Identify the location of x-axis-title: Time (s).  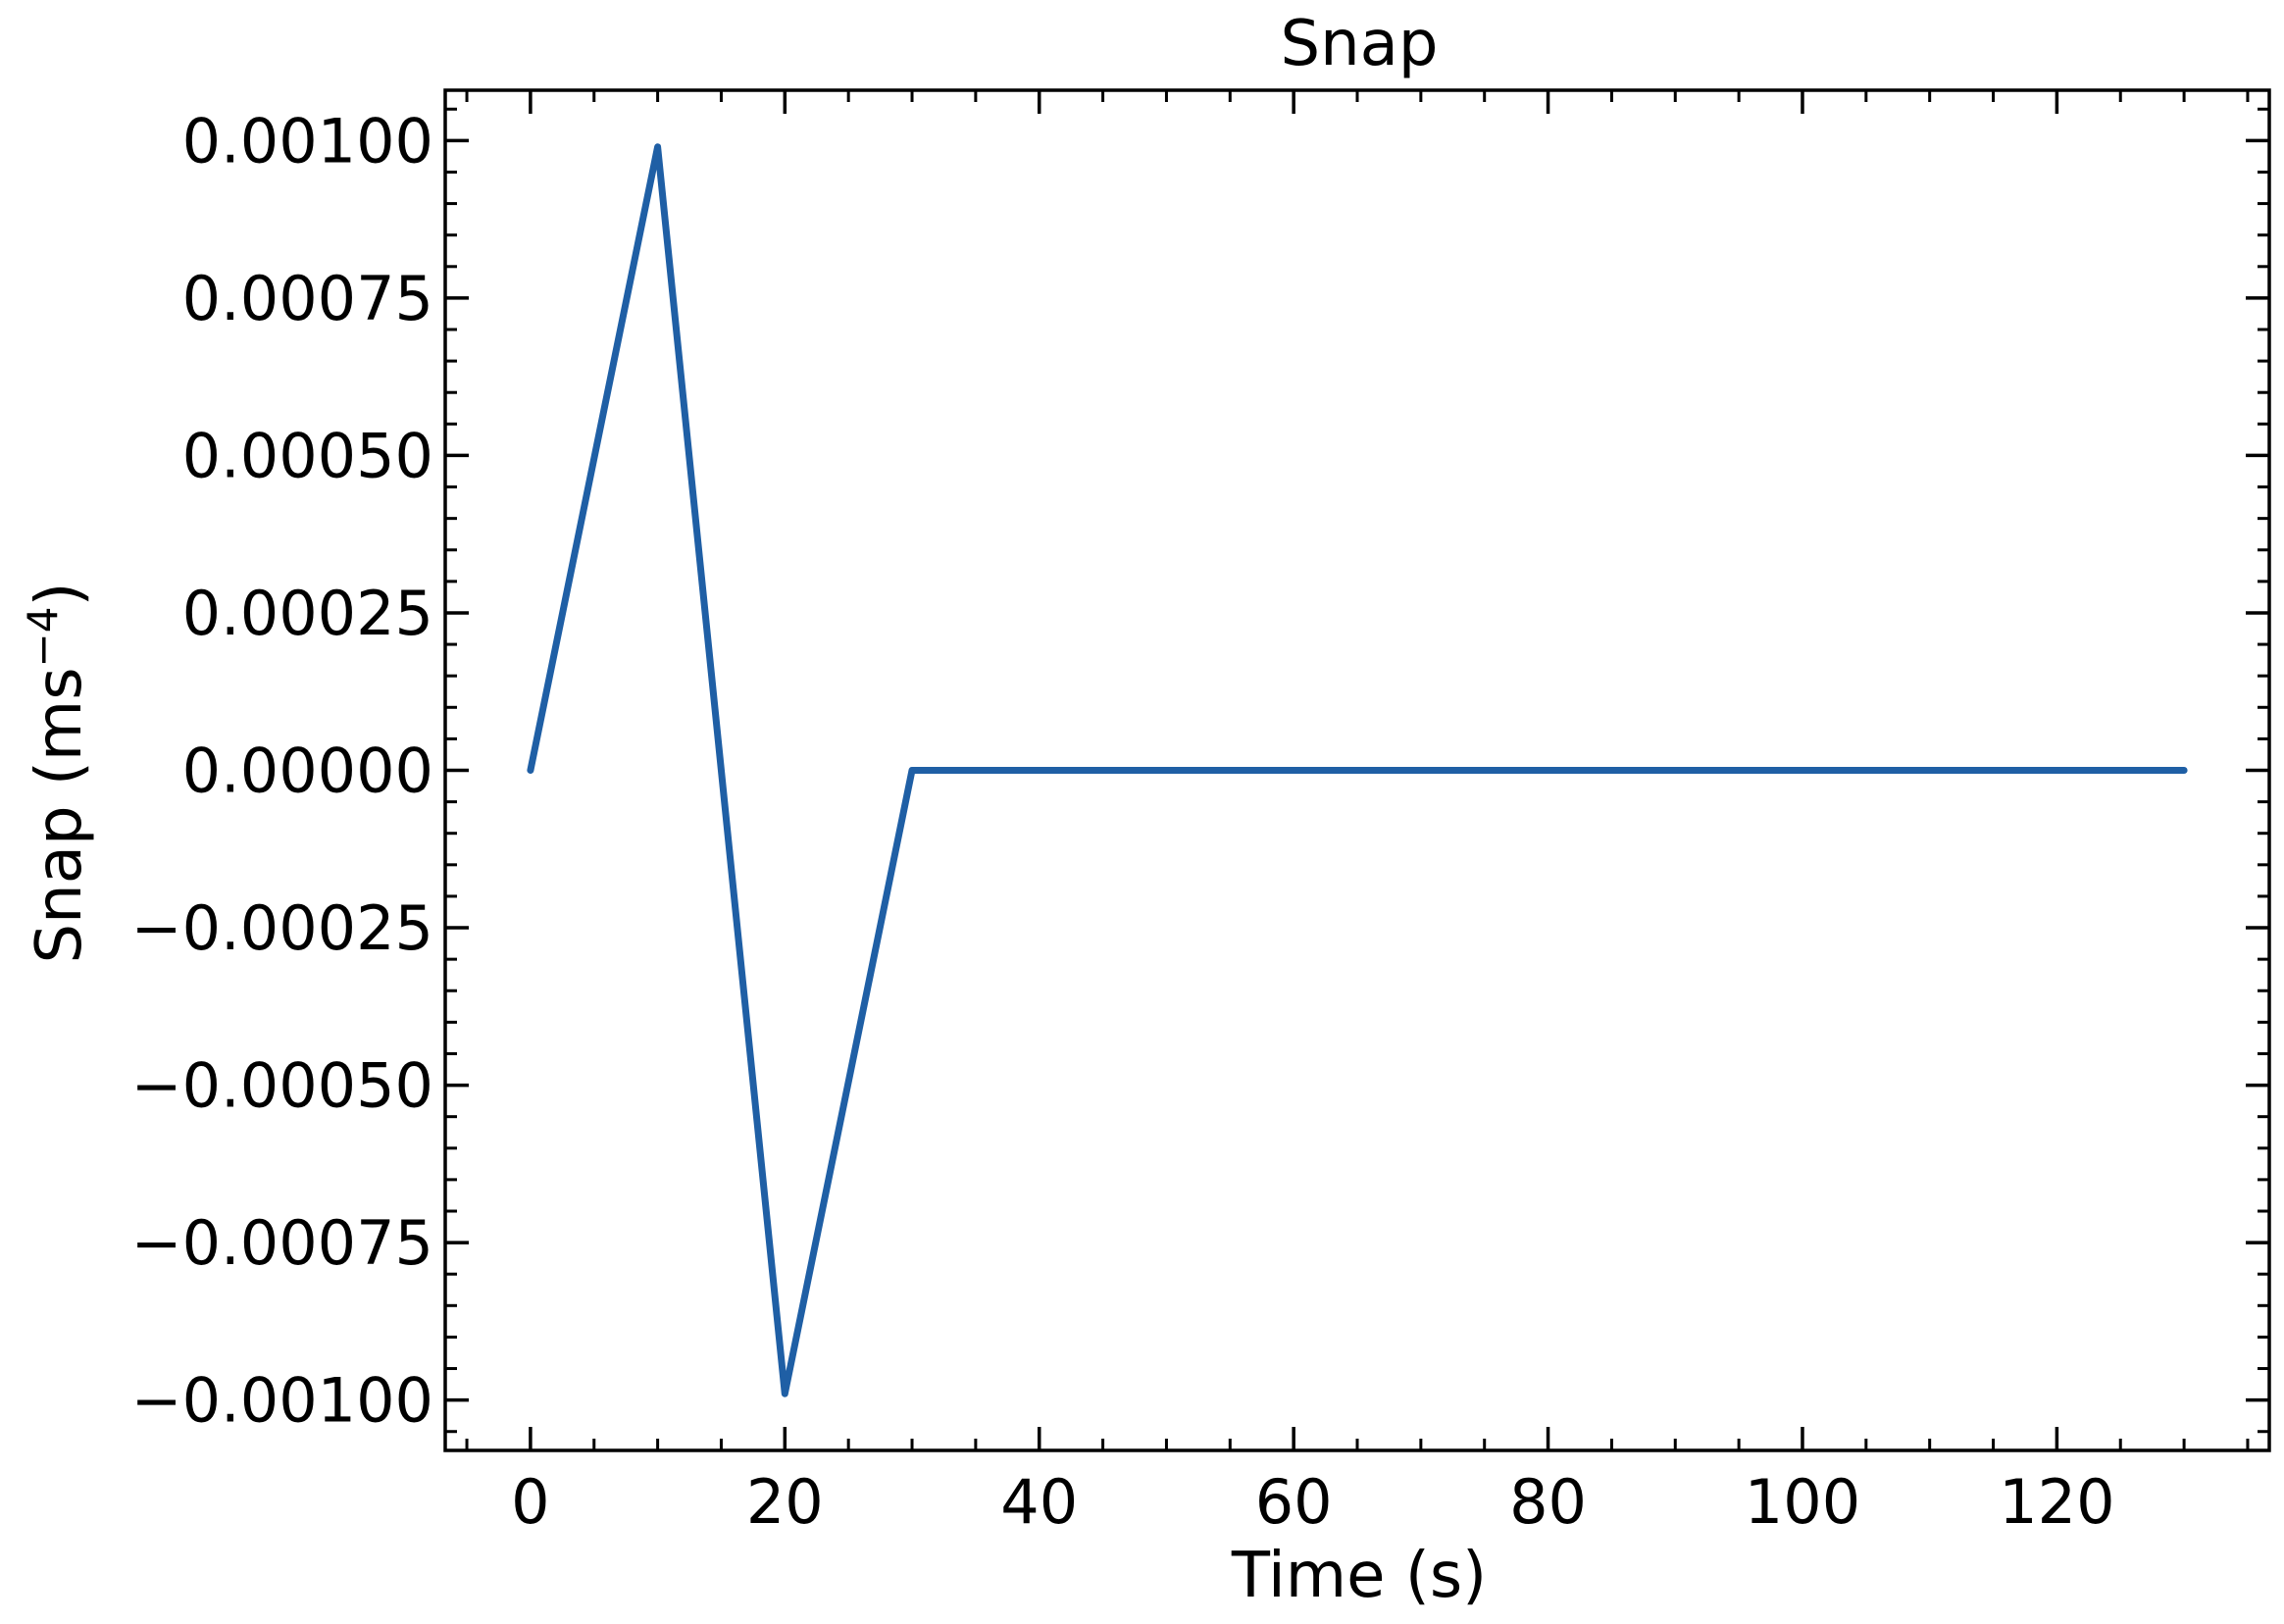
(1359, 1576).